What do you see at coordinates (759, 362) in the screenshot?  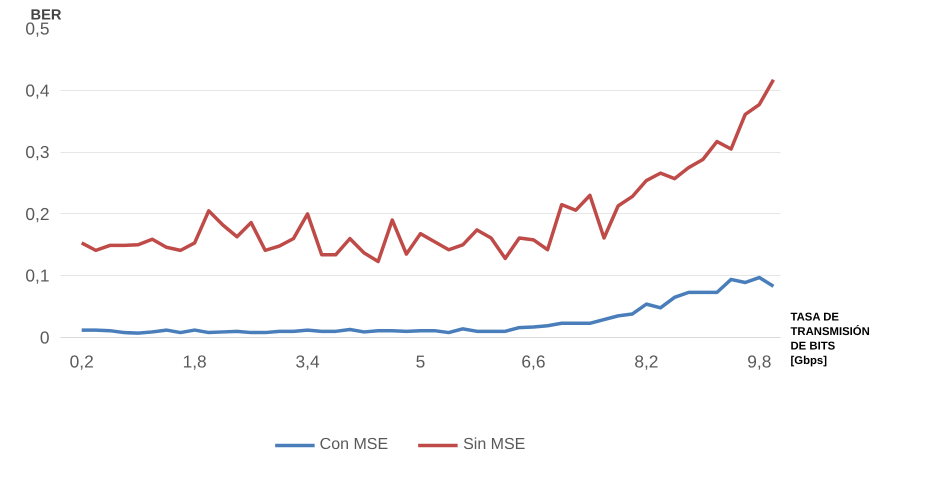 I see `x-tick-label: 9,8` at bounding box center [759, 362].